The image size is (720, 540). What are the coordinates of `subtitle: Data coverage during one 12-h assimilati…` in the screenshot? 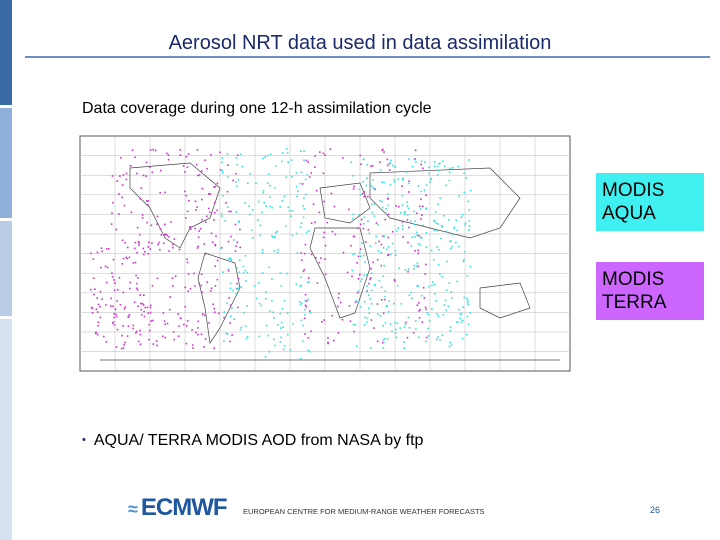 It's located at (257, 108).